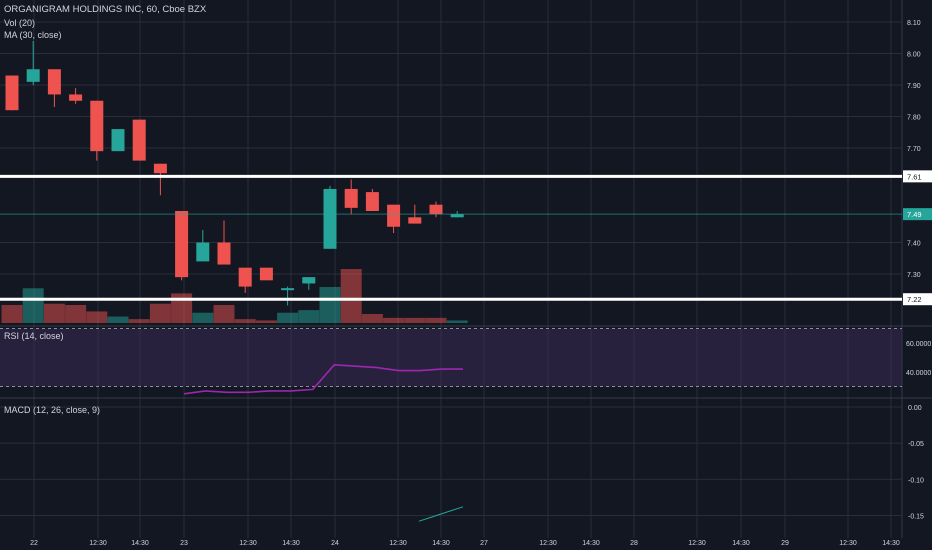 The height and width of the screenshot is (550, 932). I want to click on level-price-label: 7.61, so click(914, 176).